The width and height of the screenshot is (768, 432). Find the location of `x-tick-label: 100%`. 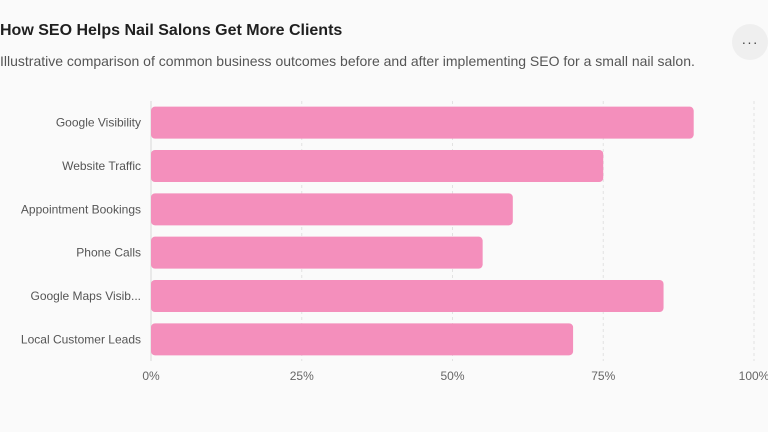

x-tick-label: 100% is located at coordinates (753, 376).